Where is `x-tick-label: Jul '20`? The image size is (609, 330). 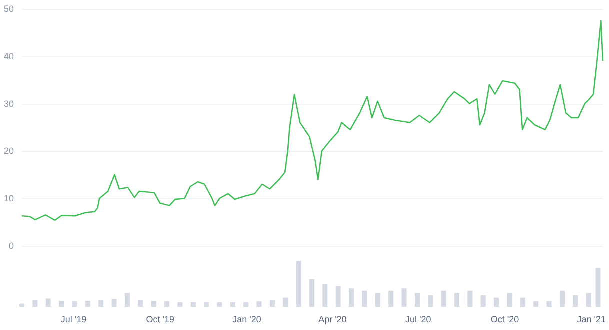
x-tick-label: Jul '20 is located at coordinates (419, 319).